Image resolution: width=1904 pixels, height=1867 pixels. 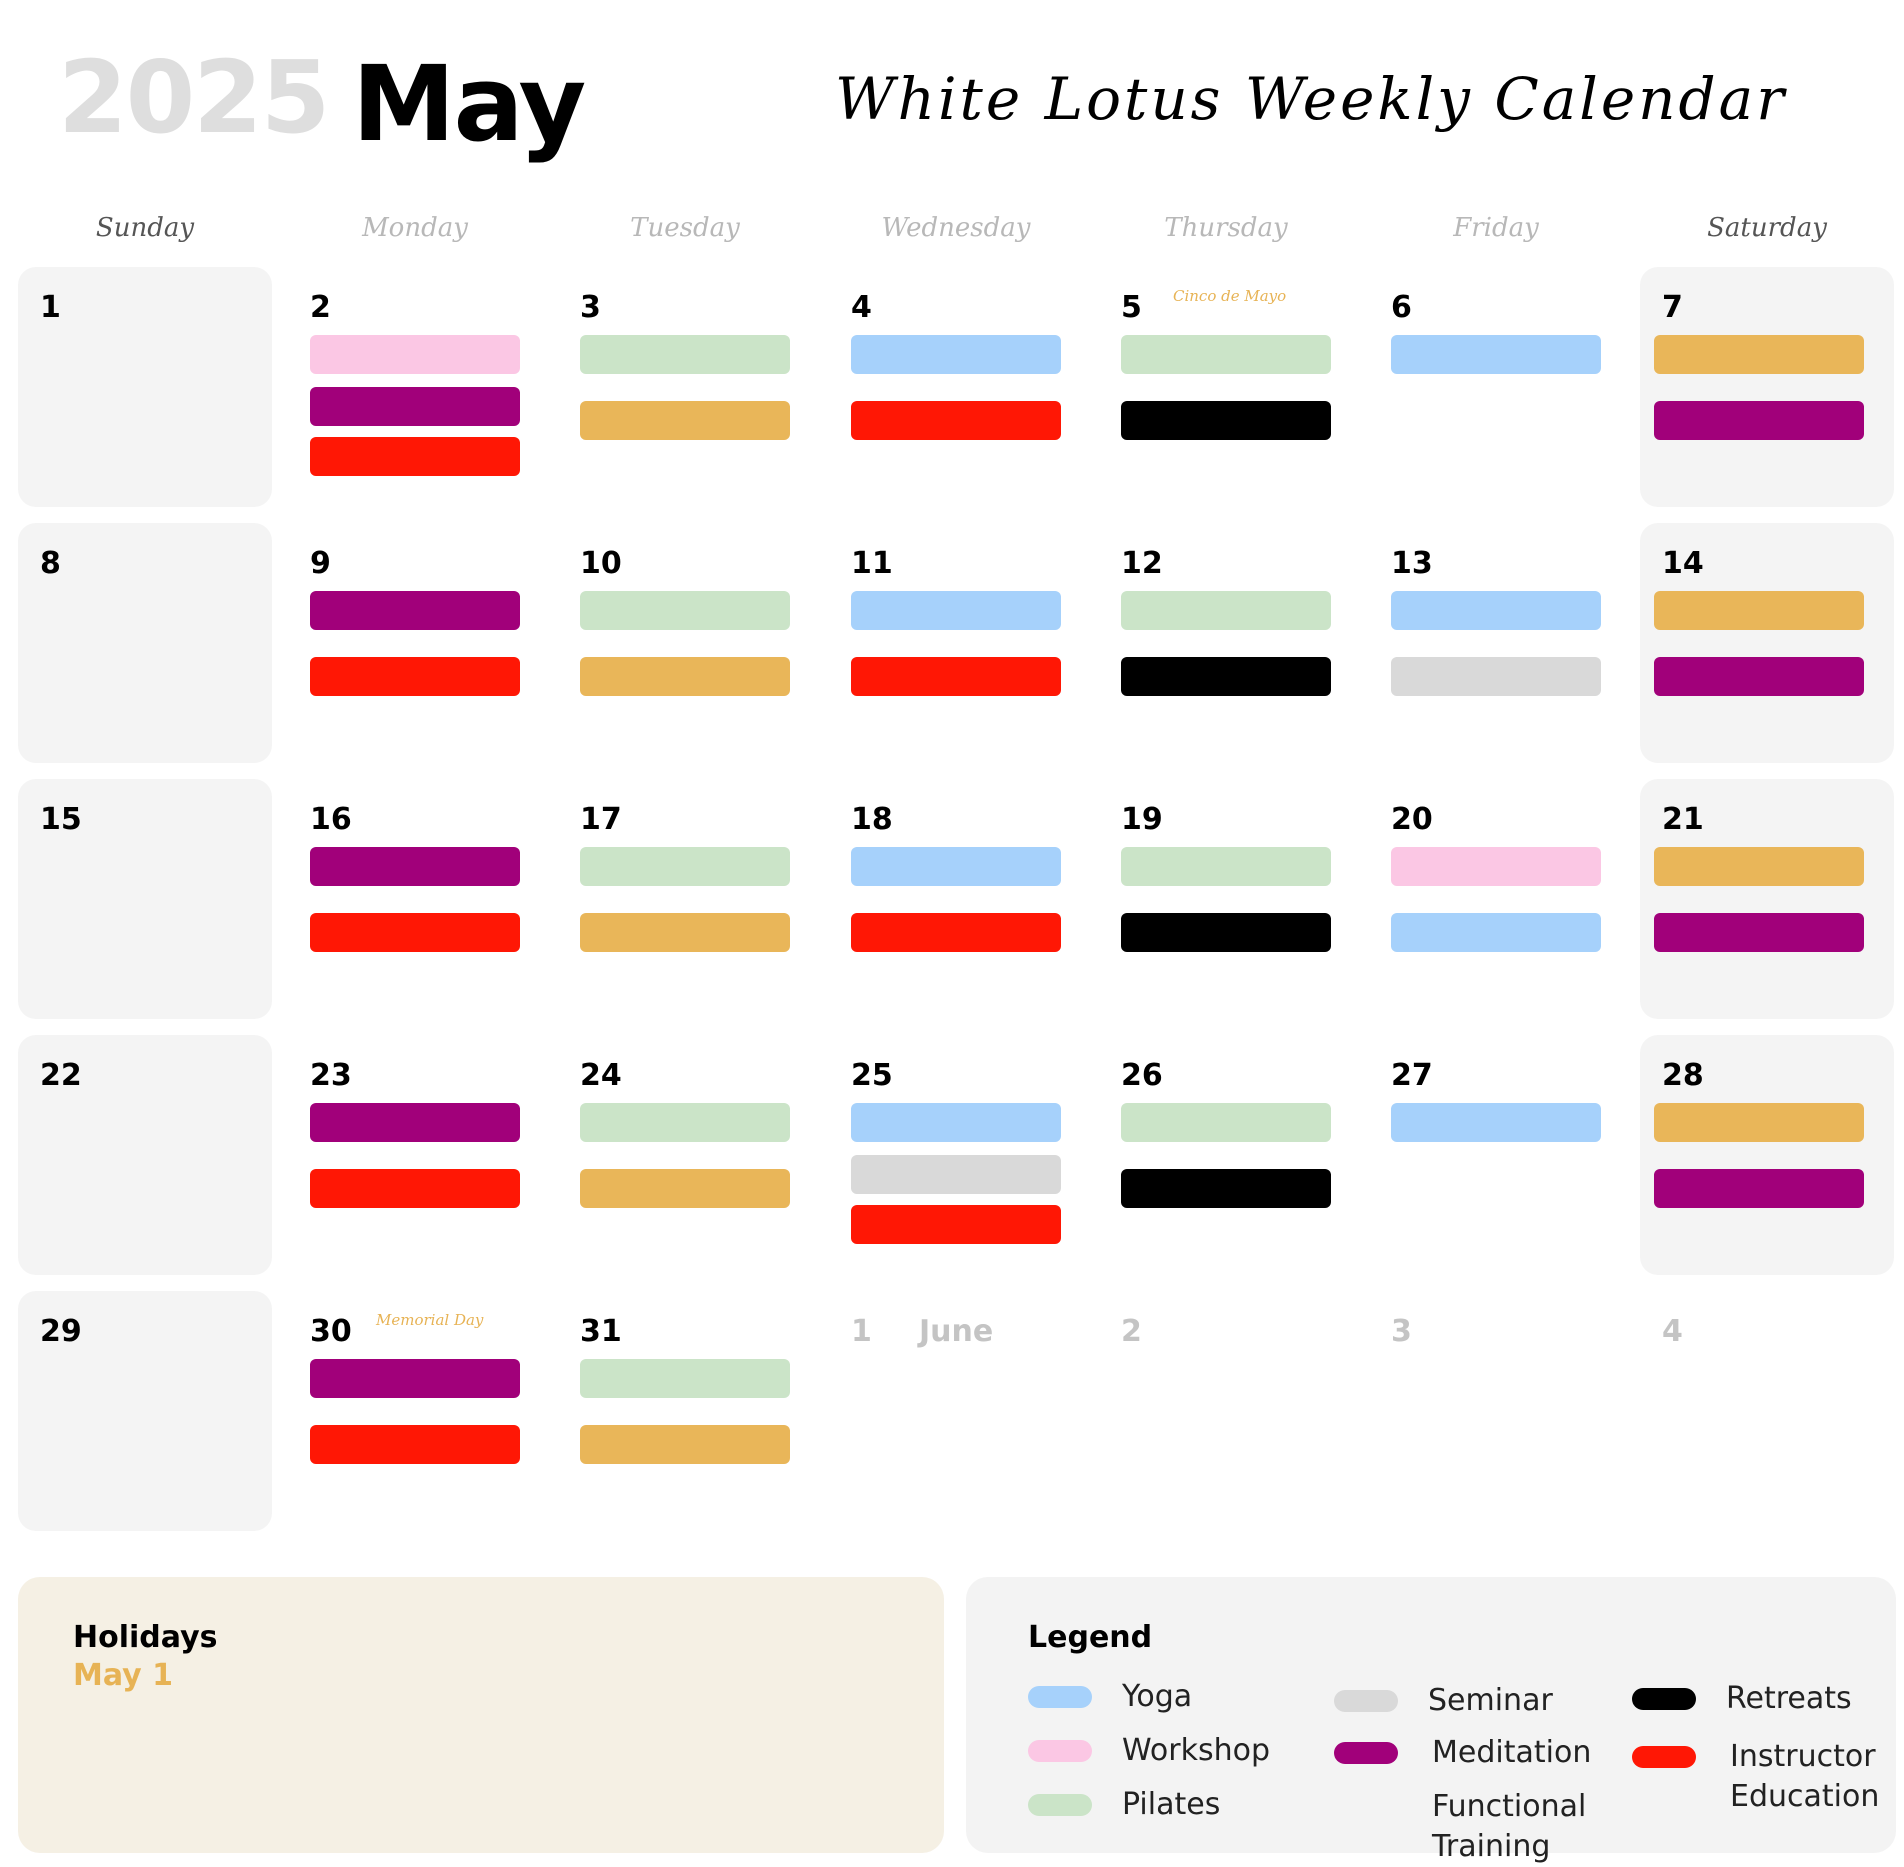 What do you see at coordinates (1226, 387) in the screenshot?
I see `day-cell: 5 Cinco de Mayo` at bounding box center [1226, 387].